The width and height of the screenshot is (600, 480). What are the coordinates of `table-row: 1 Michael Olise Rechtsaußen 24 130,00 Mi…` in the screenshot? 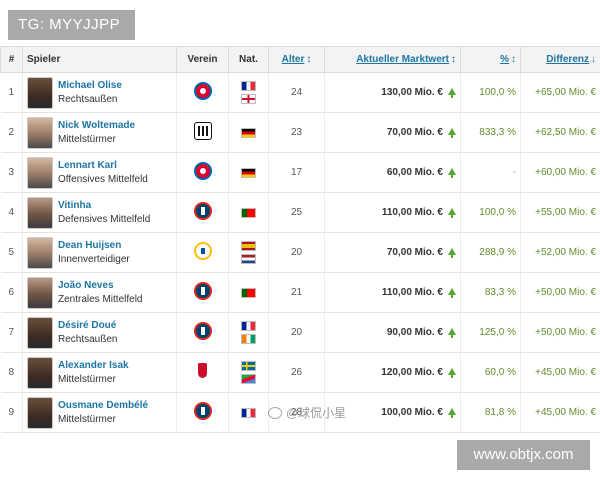 It's located at (300, 92).